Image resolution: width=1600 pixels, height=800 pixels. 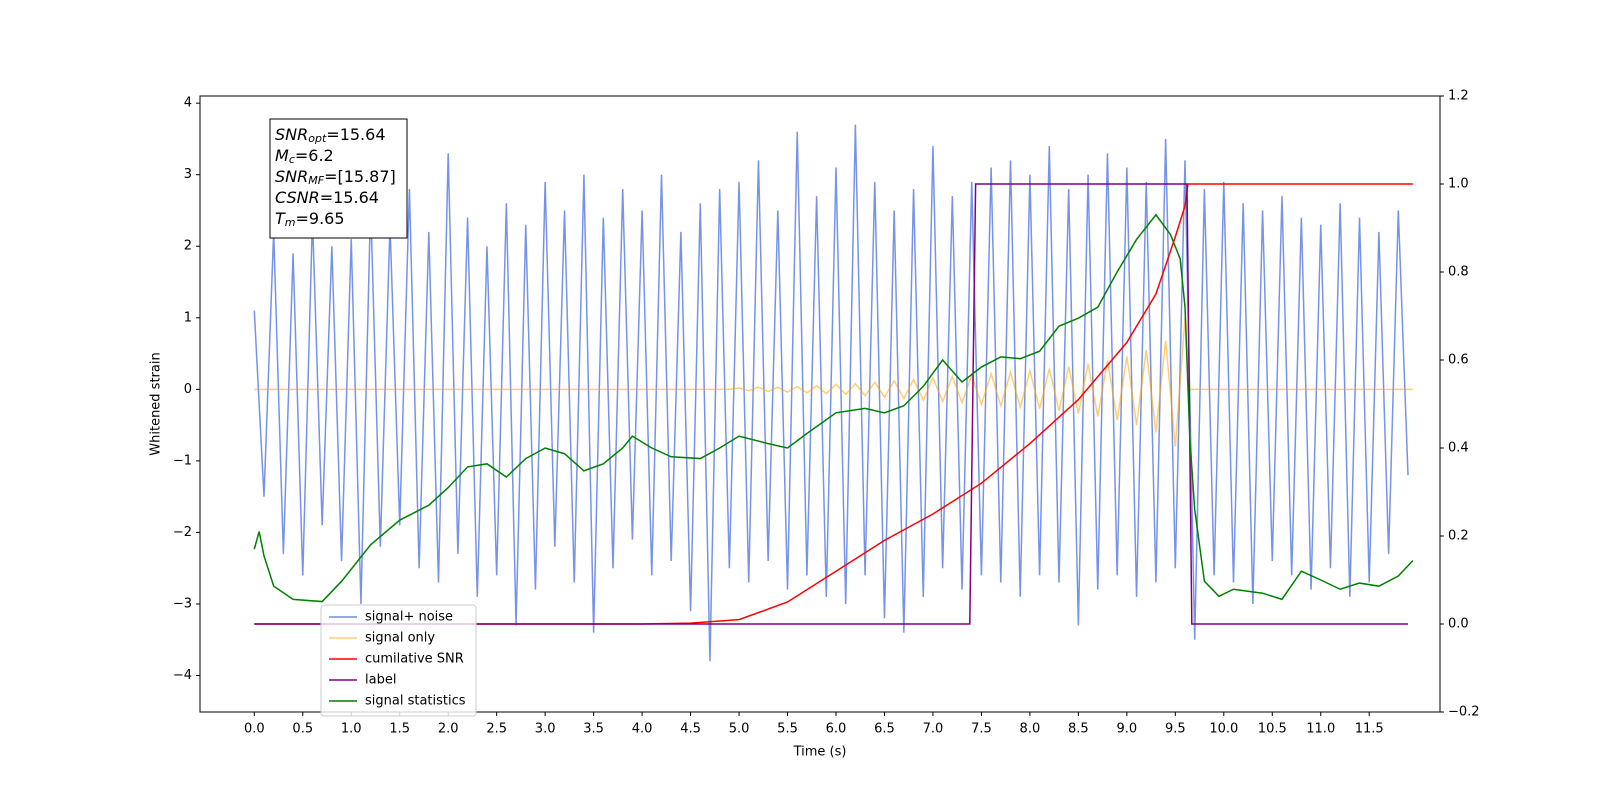 What do you see at coordinates (1320, 729) in the screenshot?
I see `x-tick-label: 11.0` at bounding box center [1320, 729].